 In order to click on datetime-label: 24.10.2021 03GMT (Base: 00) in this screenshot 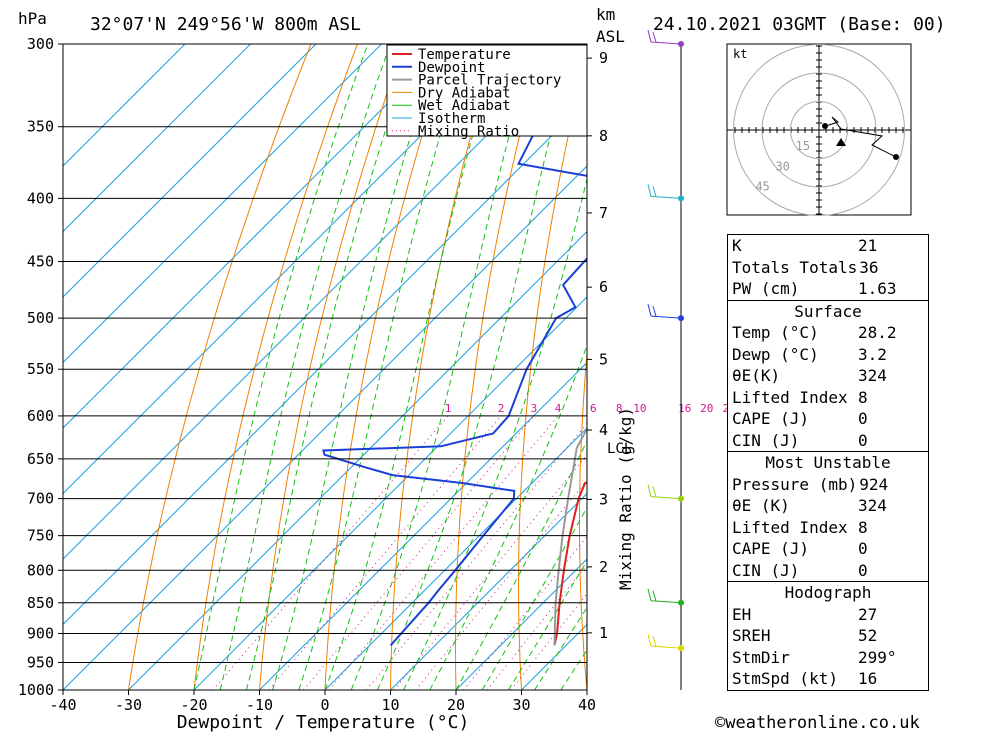, I will do `click(799, 24)`.